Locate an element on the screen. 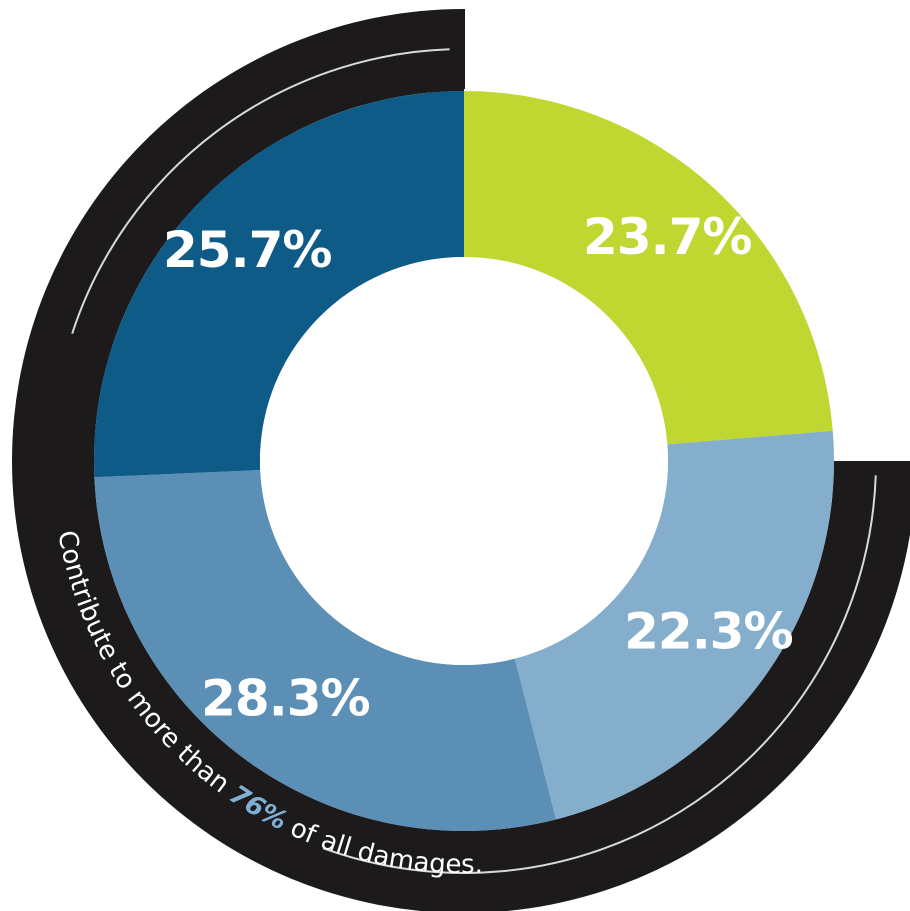  slice-label-green: 23.7% is located at coordinates (667, 237).